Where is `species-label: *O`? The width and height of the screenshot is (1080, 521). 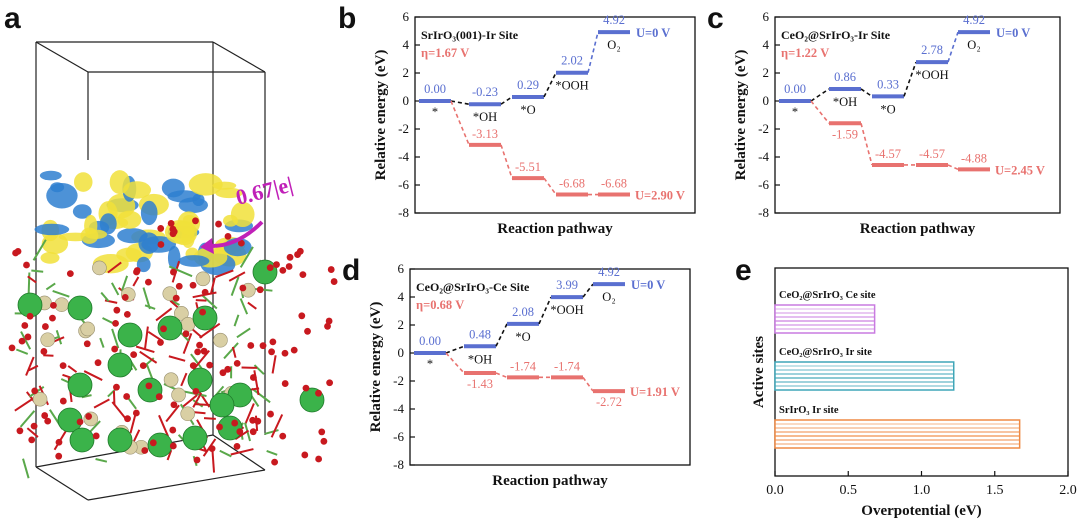
species-label: *O is located at coordinates (887, 109).